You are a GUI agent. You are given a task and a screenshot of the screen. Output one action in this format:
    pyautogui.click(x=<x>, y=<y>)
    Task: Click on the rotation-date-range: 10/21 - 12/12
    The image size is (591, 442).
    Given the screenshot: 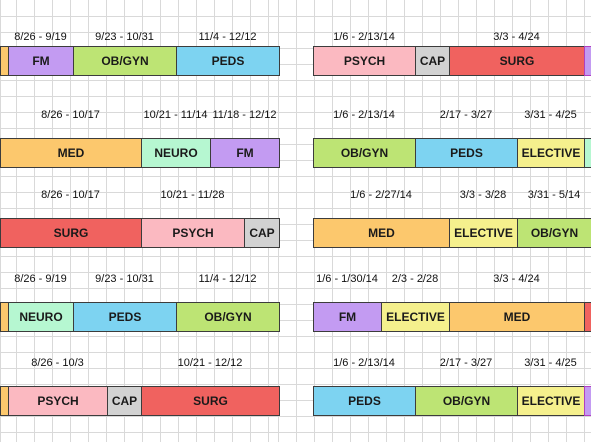 What is the action you would take?
    pyautogui.click(x=210, y=363)
    